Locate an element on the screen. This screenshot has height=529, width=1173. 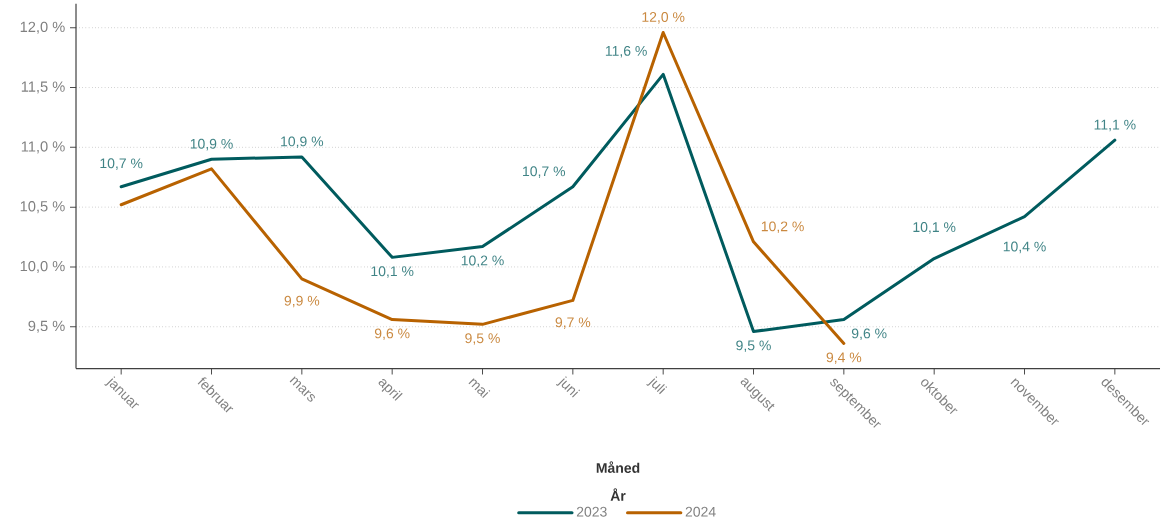
data-label: 9,7 % is located at coordinates (573, 323).